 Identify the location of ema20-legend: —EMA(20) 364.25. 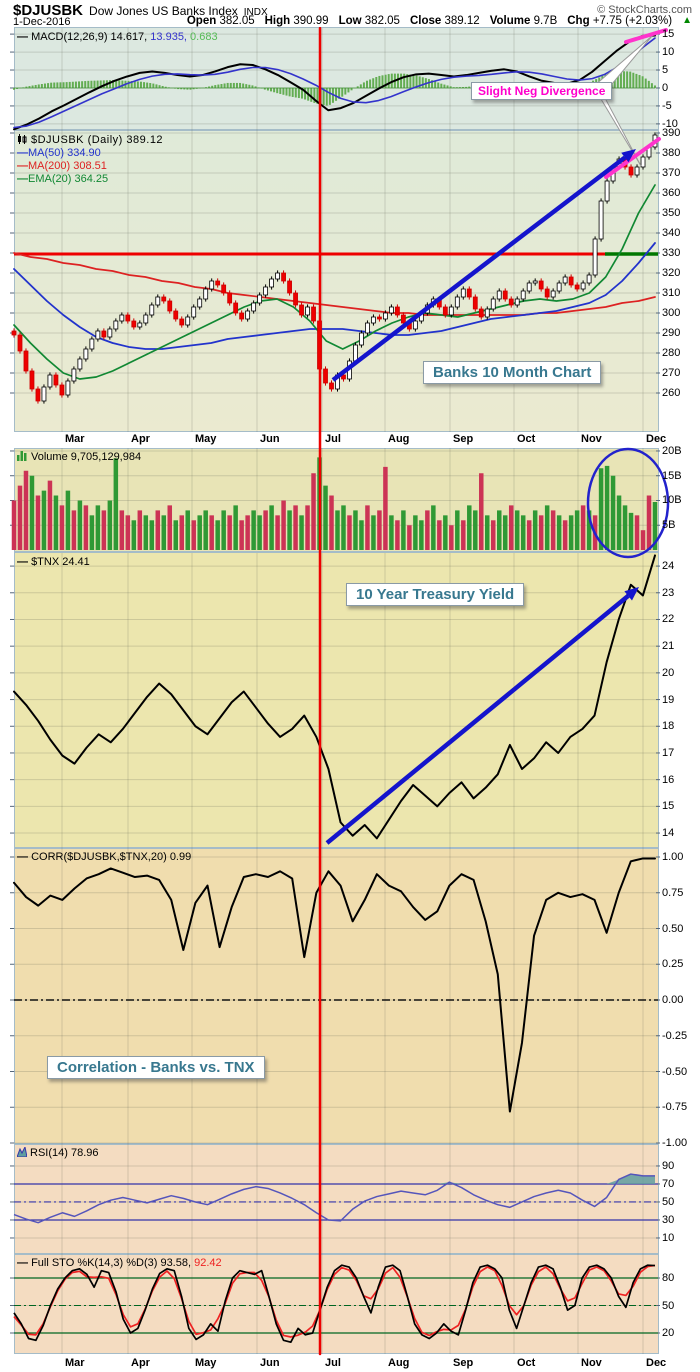
(63, 179).